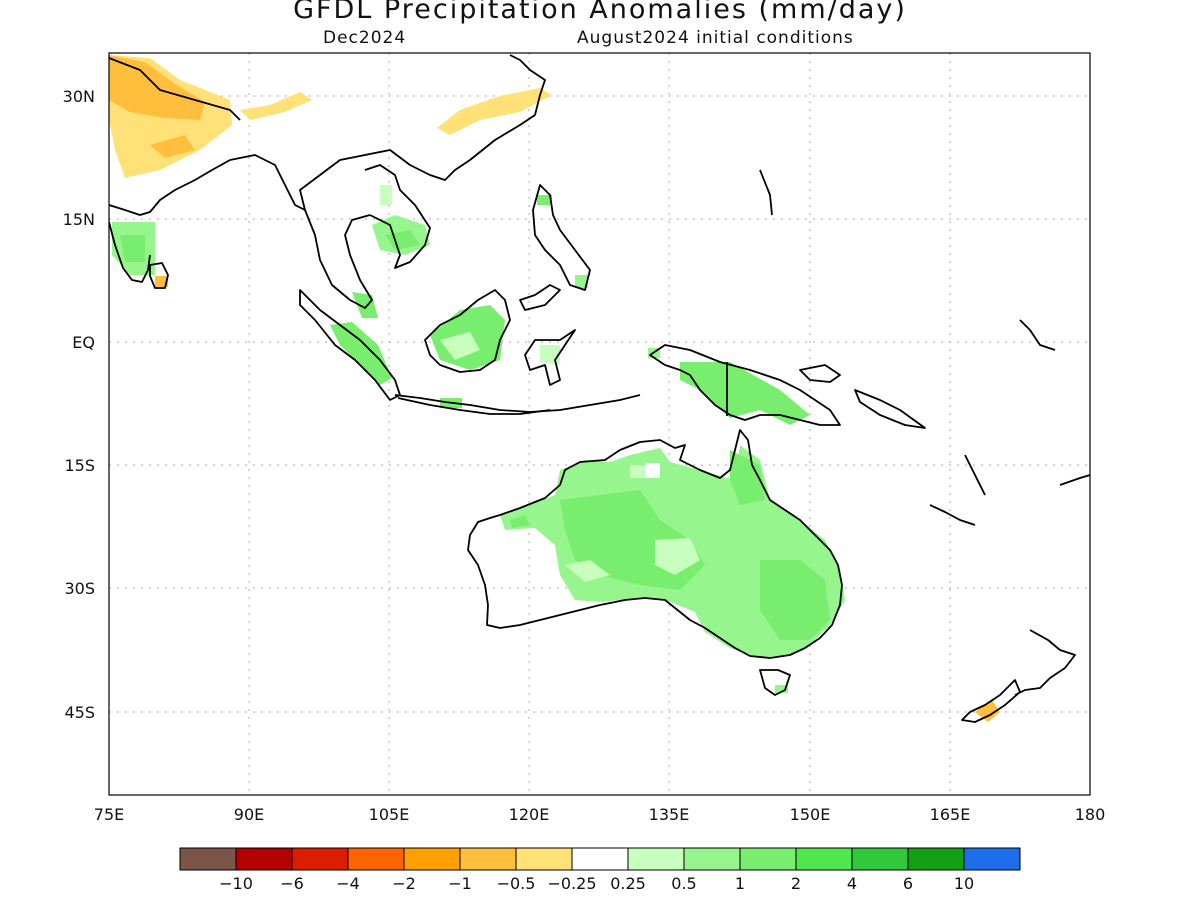 This screenshot has height=900, width=1200. Describe the element at coordinates (79, 219) in the screenshot. I see `lat-label-15n: 15N` at that location.